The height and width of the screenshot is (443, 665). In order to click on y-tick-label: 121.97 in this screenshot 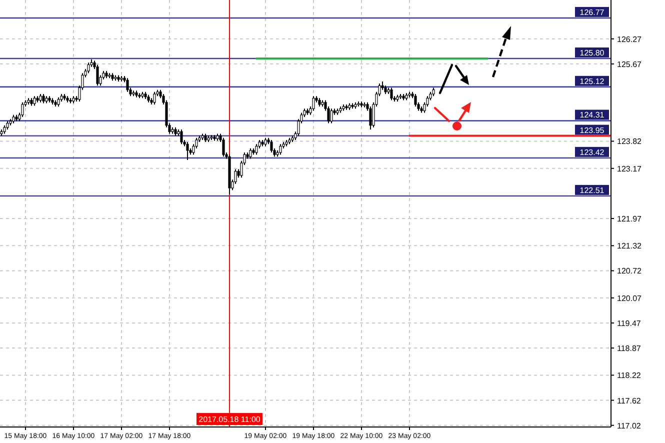, I will do `click(629, 219)`.